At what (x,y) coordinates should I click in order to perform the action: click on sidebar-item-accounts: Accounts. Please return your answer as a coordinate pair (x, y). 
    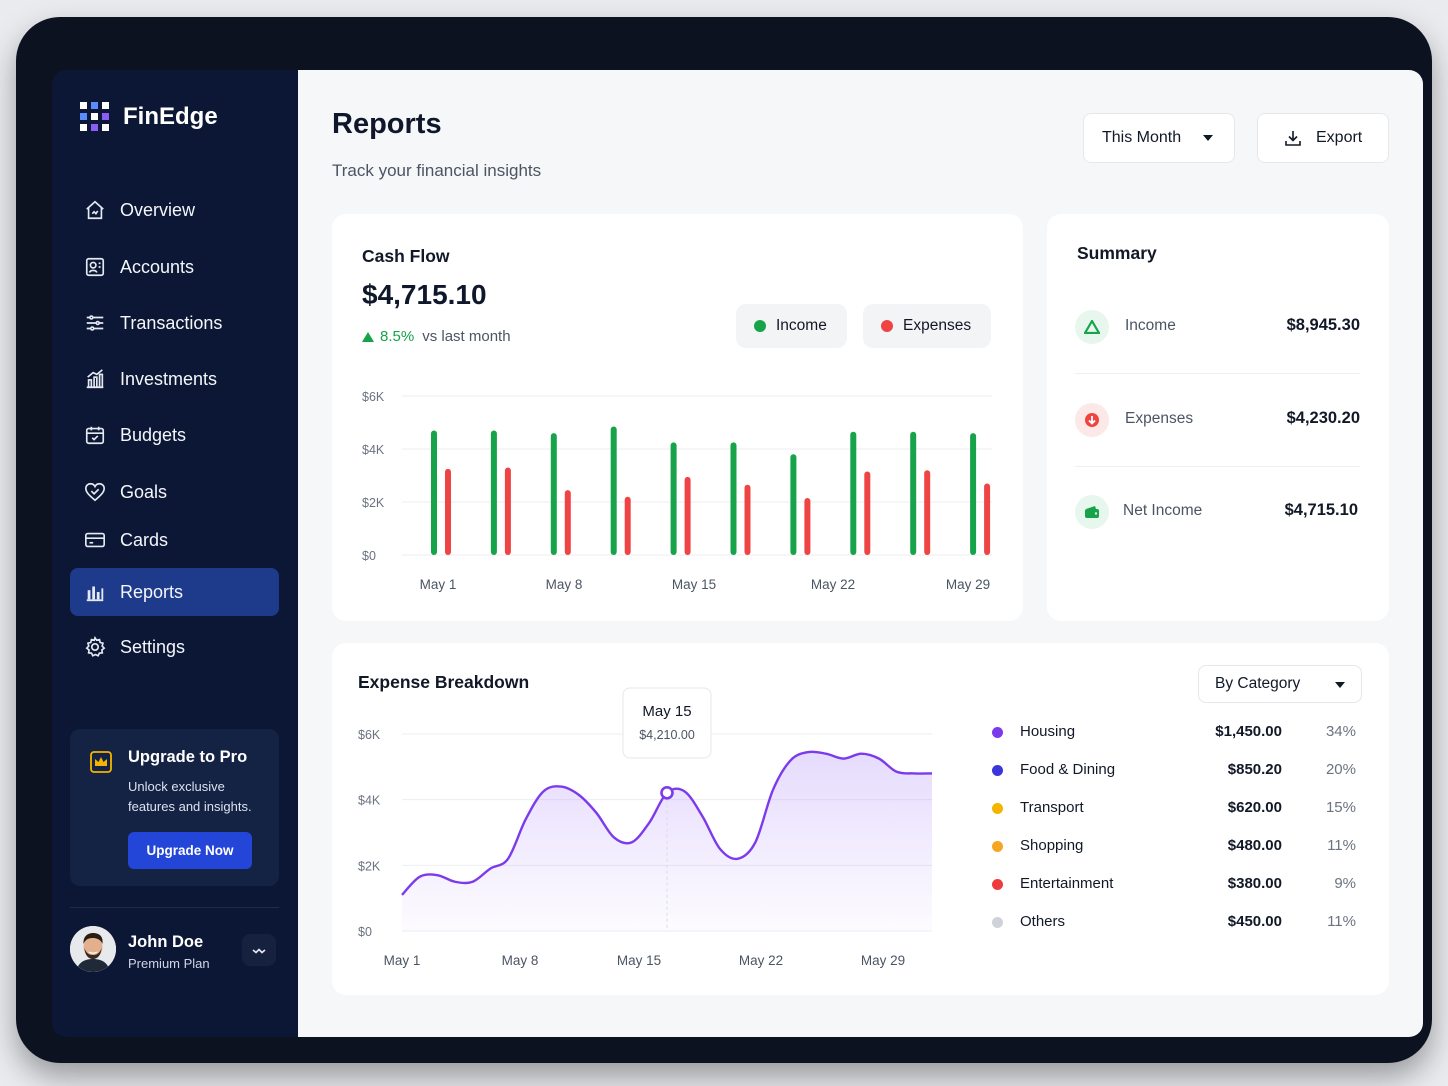
    Looking at the image, I should click on (174, 267).